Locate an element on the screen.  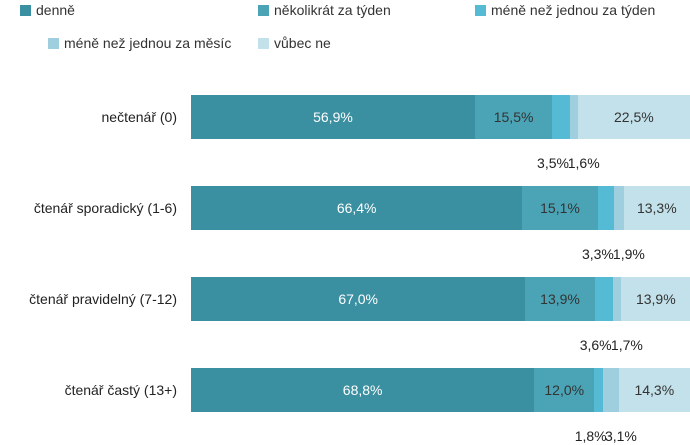
data-label: 15,1% is located at coordinates (560, 208).